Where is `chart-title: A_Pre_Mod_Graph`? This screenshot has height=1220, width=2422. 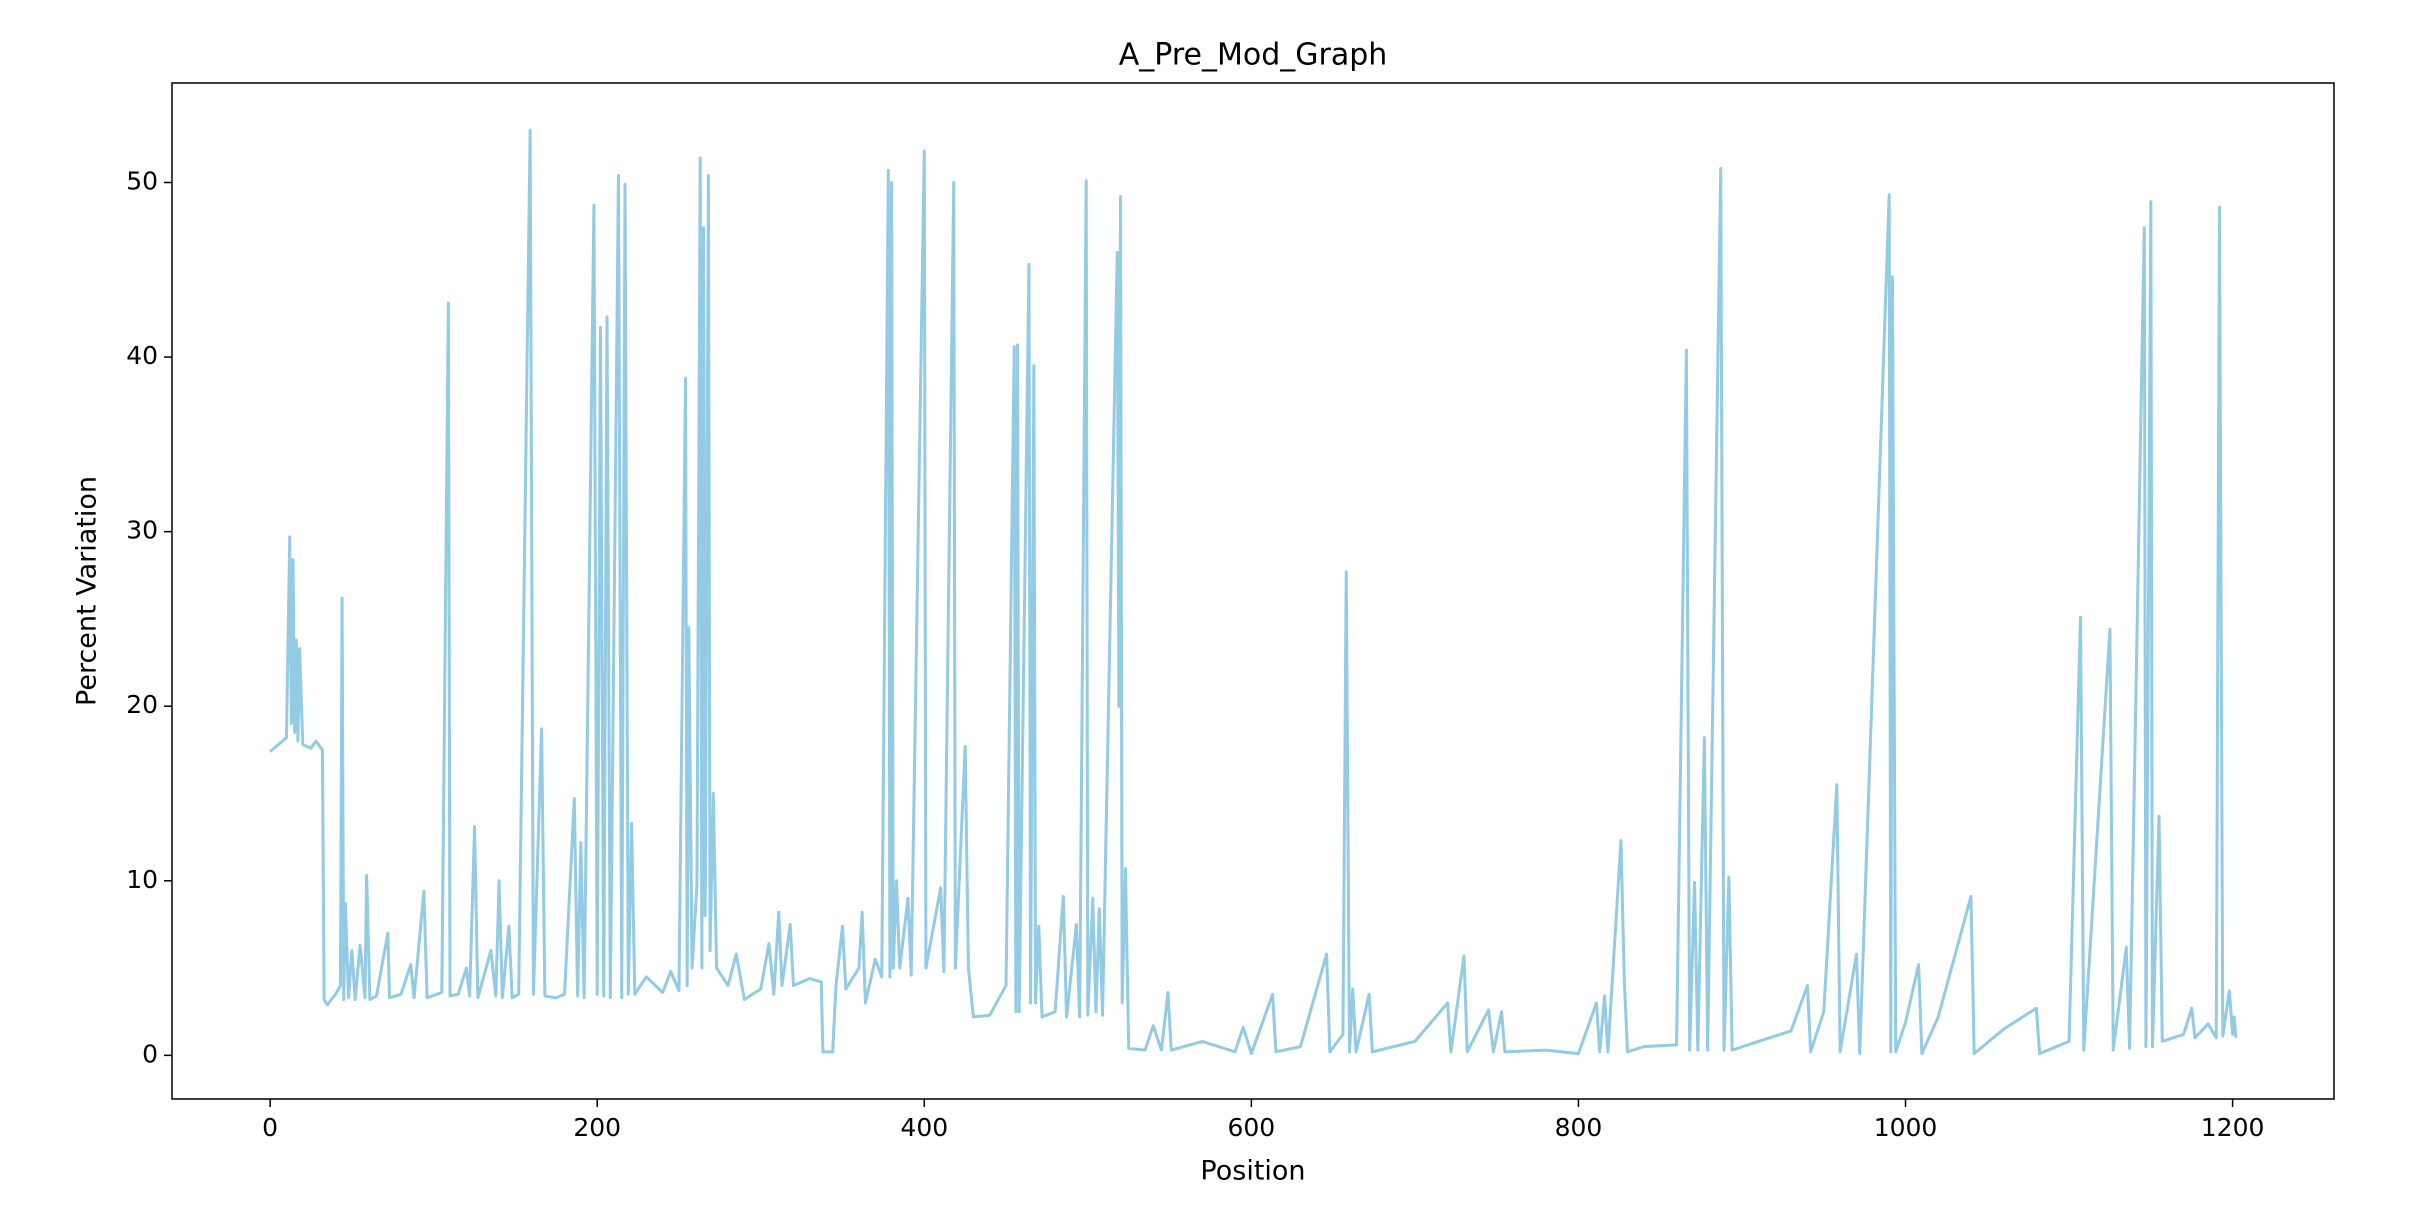 chart-title: A_Pre_Mod_Graph is located at coordinates (1253, 55).